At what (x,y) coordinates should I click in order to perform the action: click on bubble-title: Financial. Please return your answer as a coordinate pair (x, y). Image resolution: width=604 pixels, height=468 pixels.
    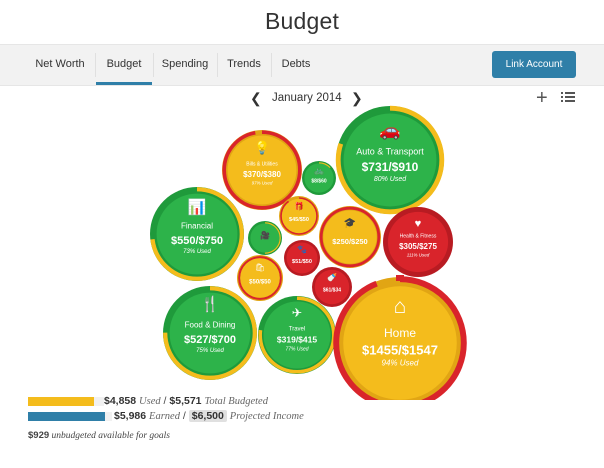
    Looking at the image, I should click on (197, 226).